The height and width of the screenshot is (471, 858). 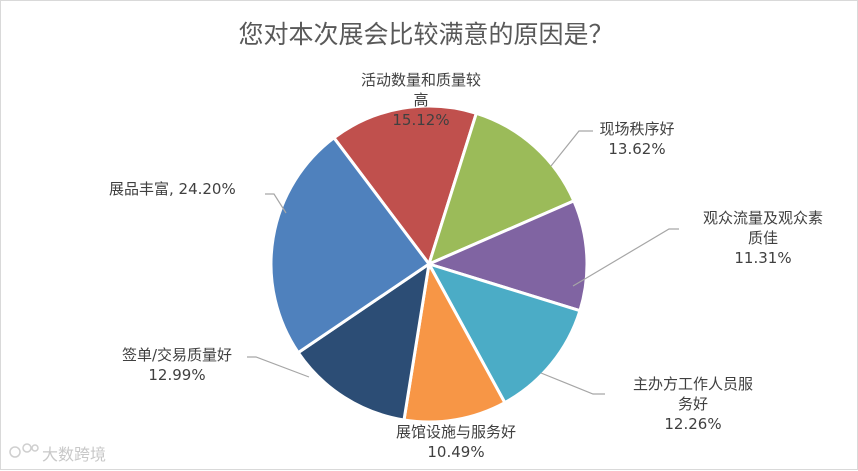 I want to click on slice-label: 活动数量和质量较高 15.12%, so click(x=421, y=100).